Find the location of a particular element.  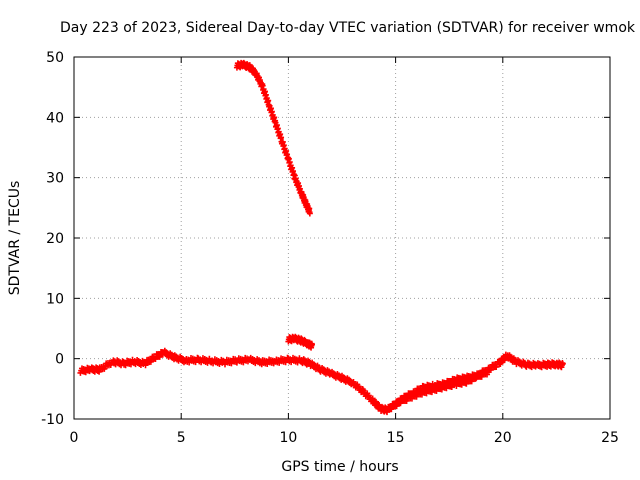

series-high-arc is located at coordinates (273, 138).